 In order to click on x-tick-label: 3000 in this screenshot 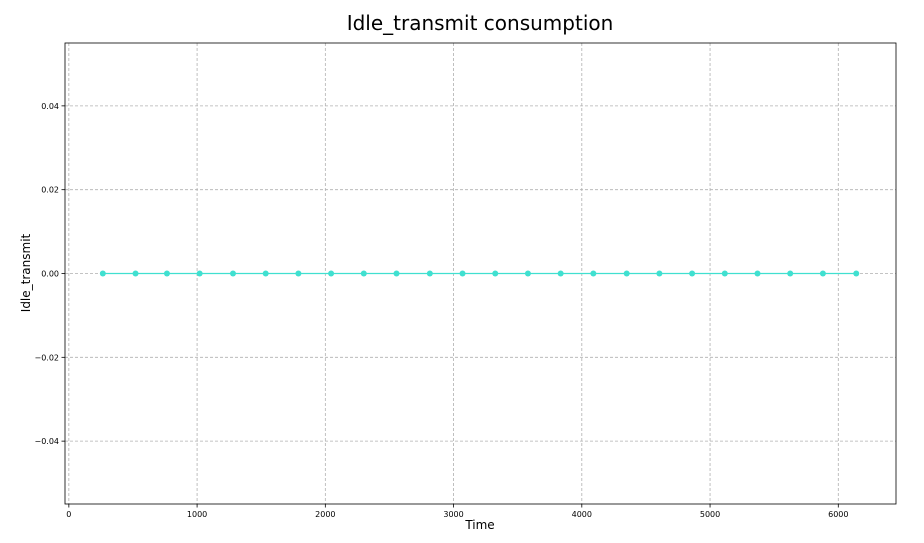, I will do `click(453, 514)`.